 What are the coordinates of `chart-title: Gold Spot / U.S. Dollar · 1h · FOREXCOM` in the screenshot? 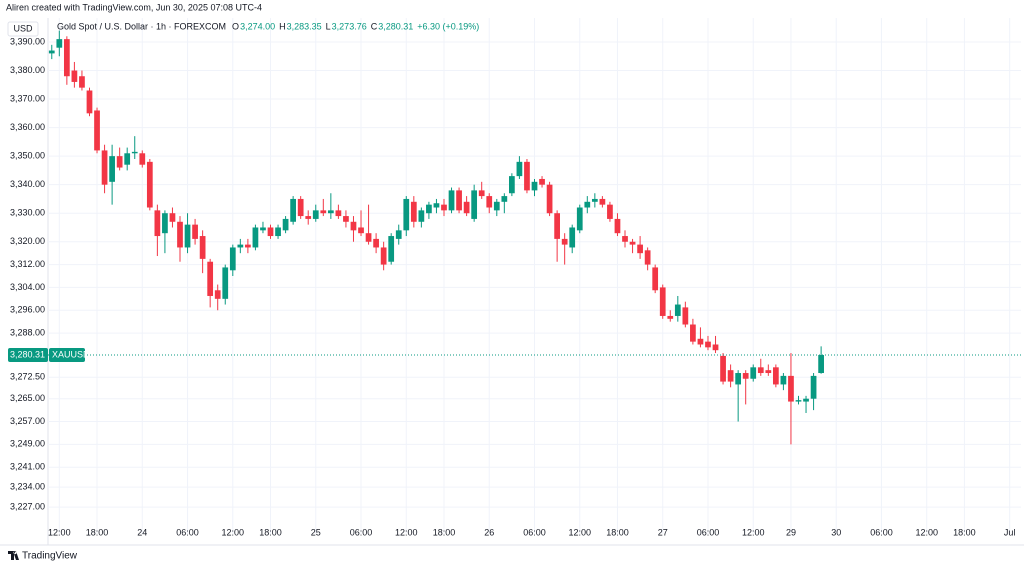 It's located at (141, 26).